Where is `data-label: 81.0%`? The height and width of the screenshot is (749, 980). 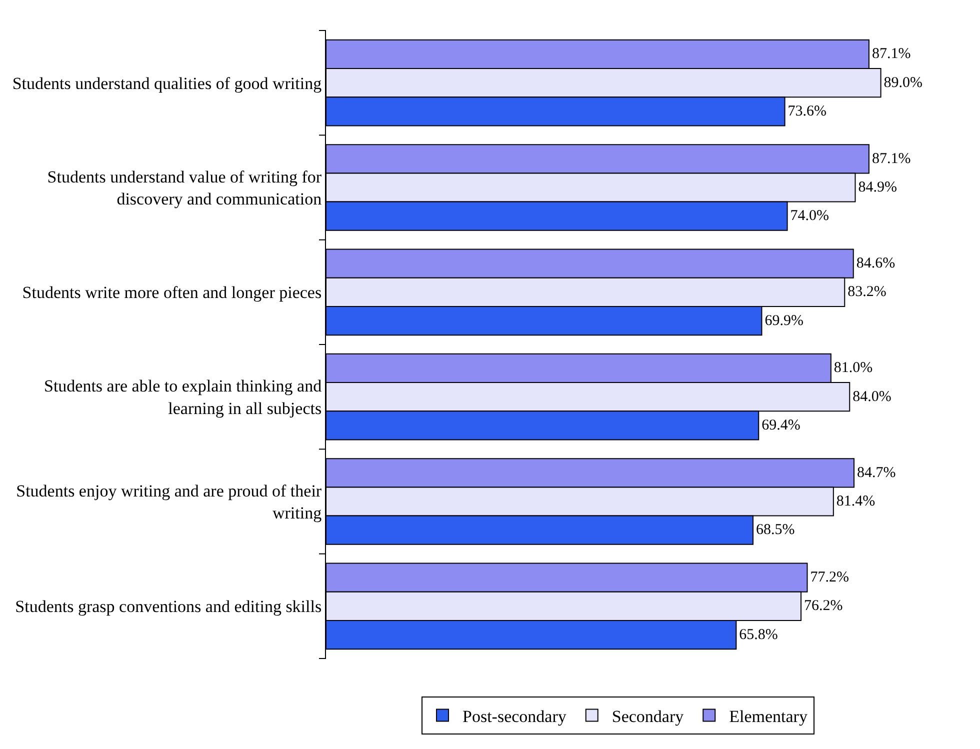 data-label: 81.0% is located at coordinates (853, 368).